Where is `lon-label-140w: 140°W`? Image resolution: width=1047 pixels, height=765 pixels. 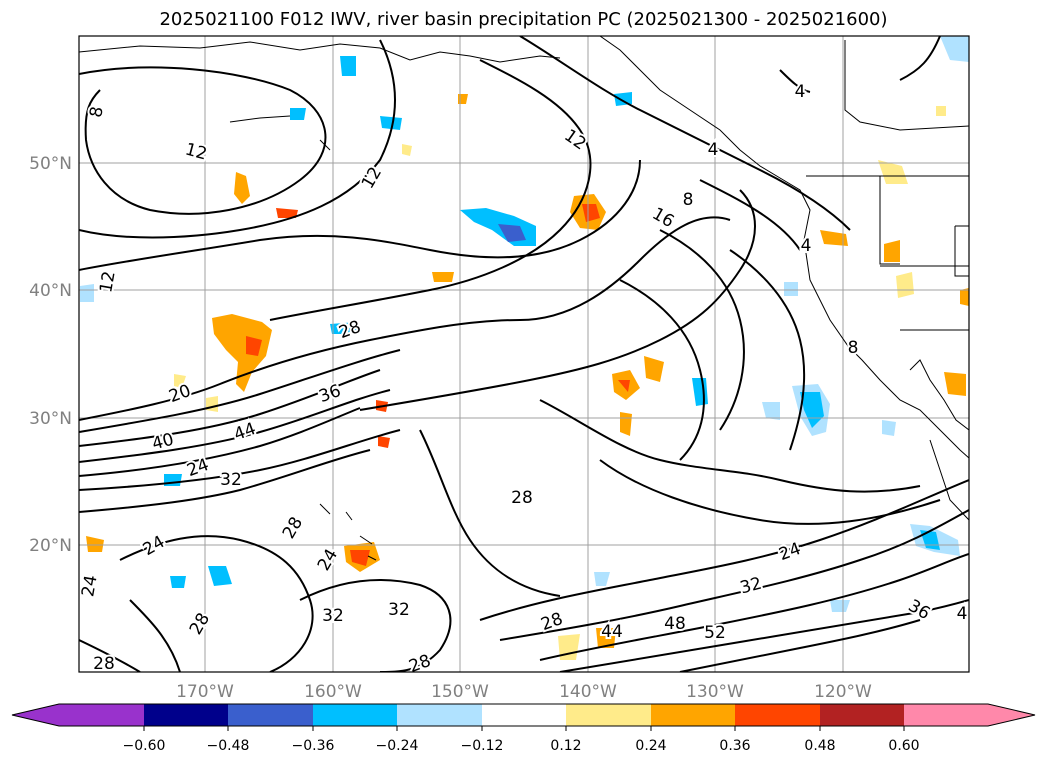
lon-label-140w: 140°W is located at coordinates (588, 692).